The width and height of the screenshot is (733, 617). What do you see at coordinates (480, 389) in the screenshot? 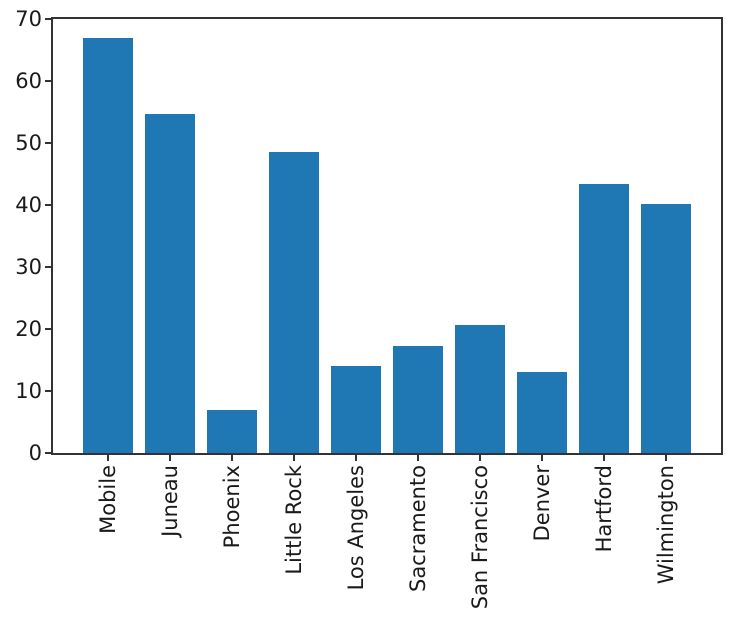
I see `bar-san-francisco` at bounding box center [480, 389].